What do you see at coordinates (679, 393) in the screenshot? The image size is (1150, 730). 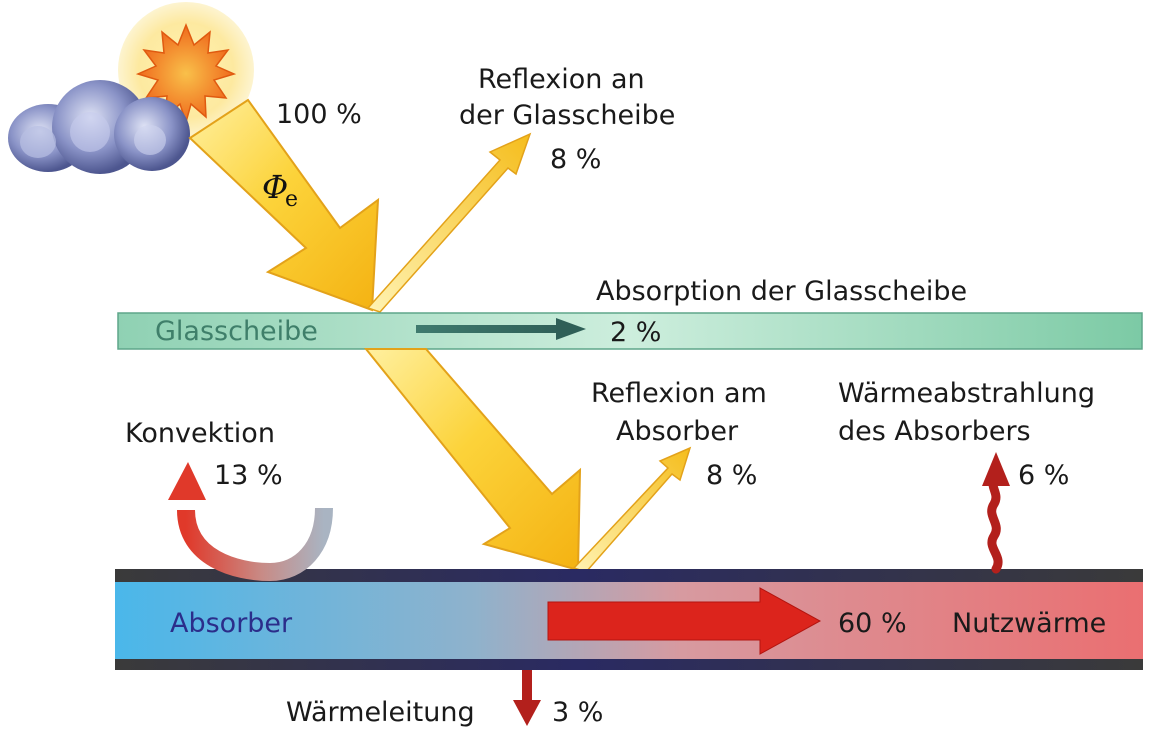 I see `absorber-reflection-title-1: Reflexion am` at bounding box center [679, 393].